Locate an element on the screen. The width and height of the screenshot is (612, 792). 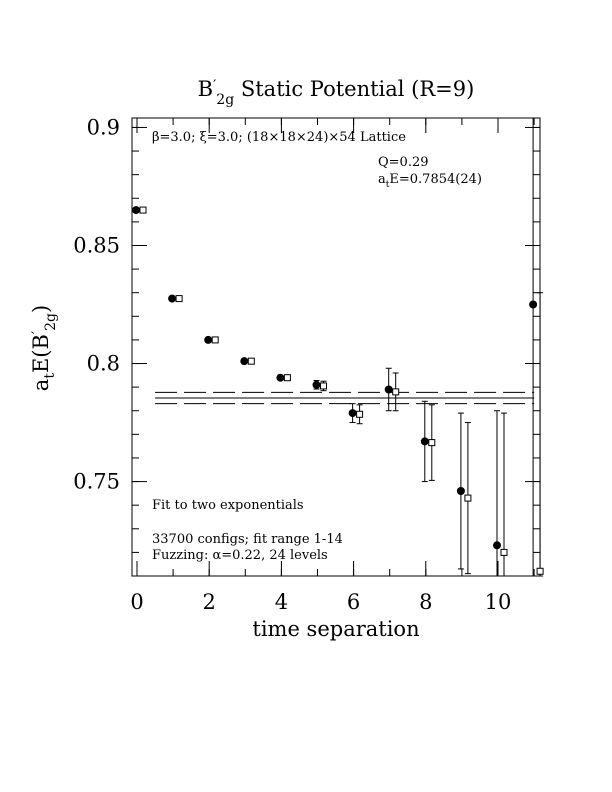
title-rest: Static Potential (R=9) is located at coordinates (354, 89).